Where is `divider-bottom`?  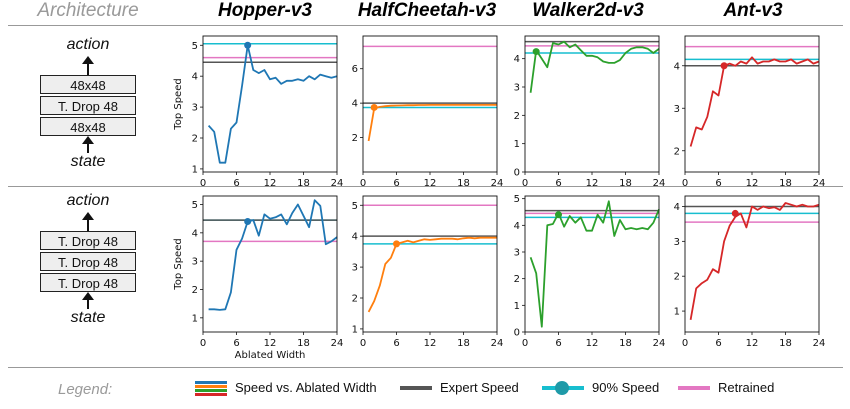
divider-bottom is located at coordinates (425, 367).